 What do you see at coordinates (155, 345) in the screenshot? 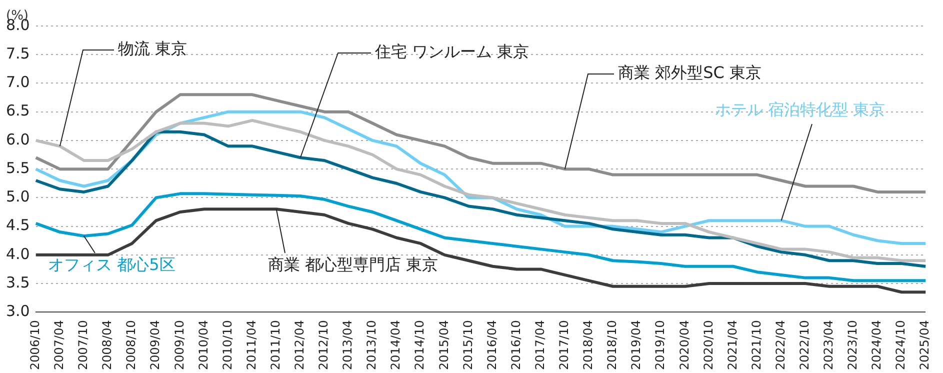
I see `x-tick-label: 2009/04` at bounding box center [155, 345].